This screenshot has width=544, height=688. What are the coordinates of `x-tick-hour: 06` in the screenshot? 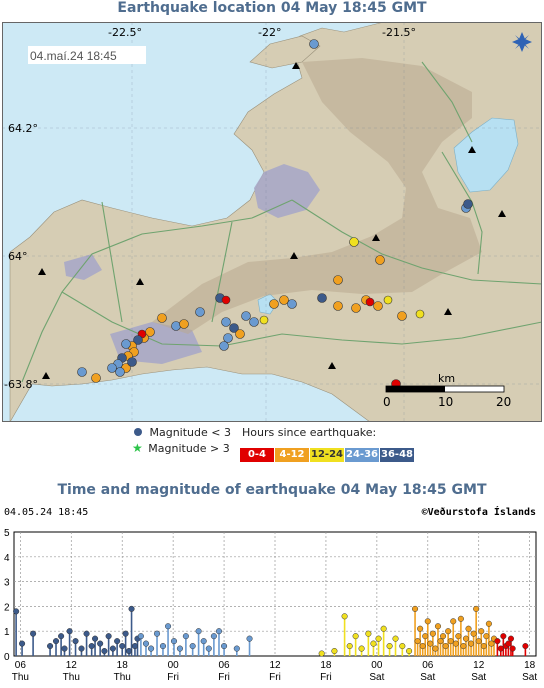 It's located at (21, 665).